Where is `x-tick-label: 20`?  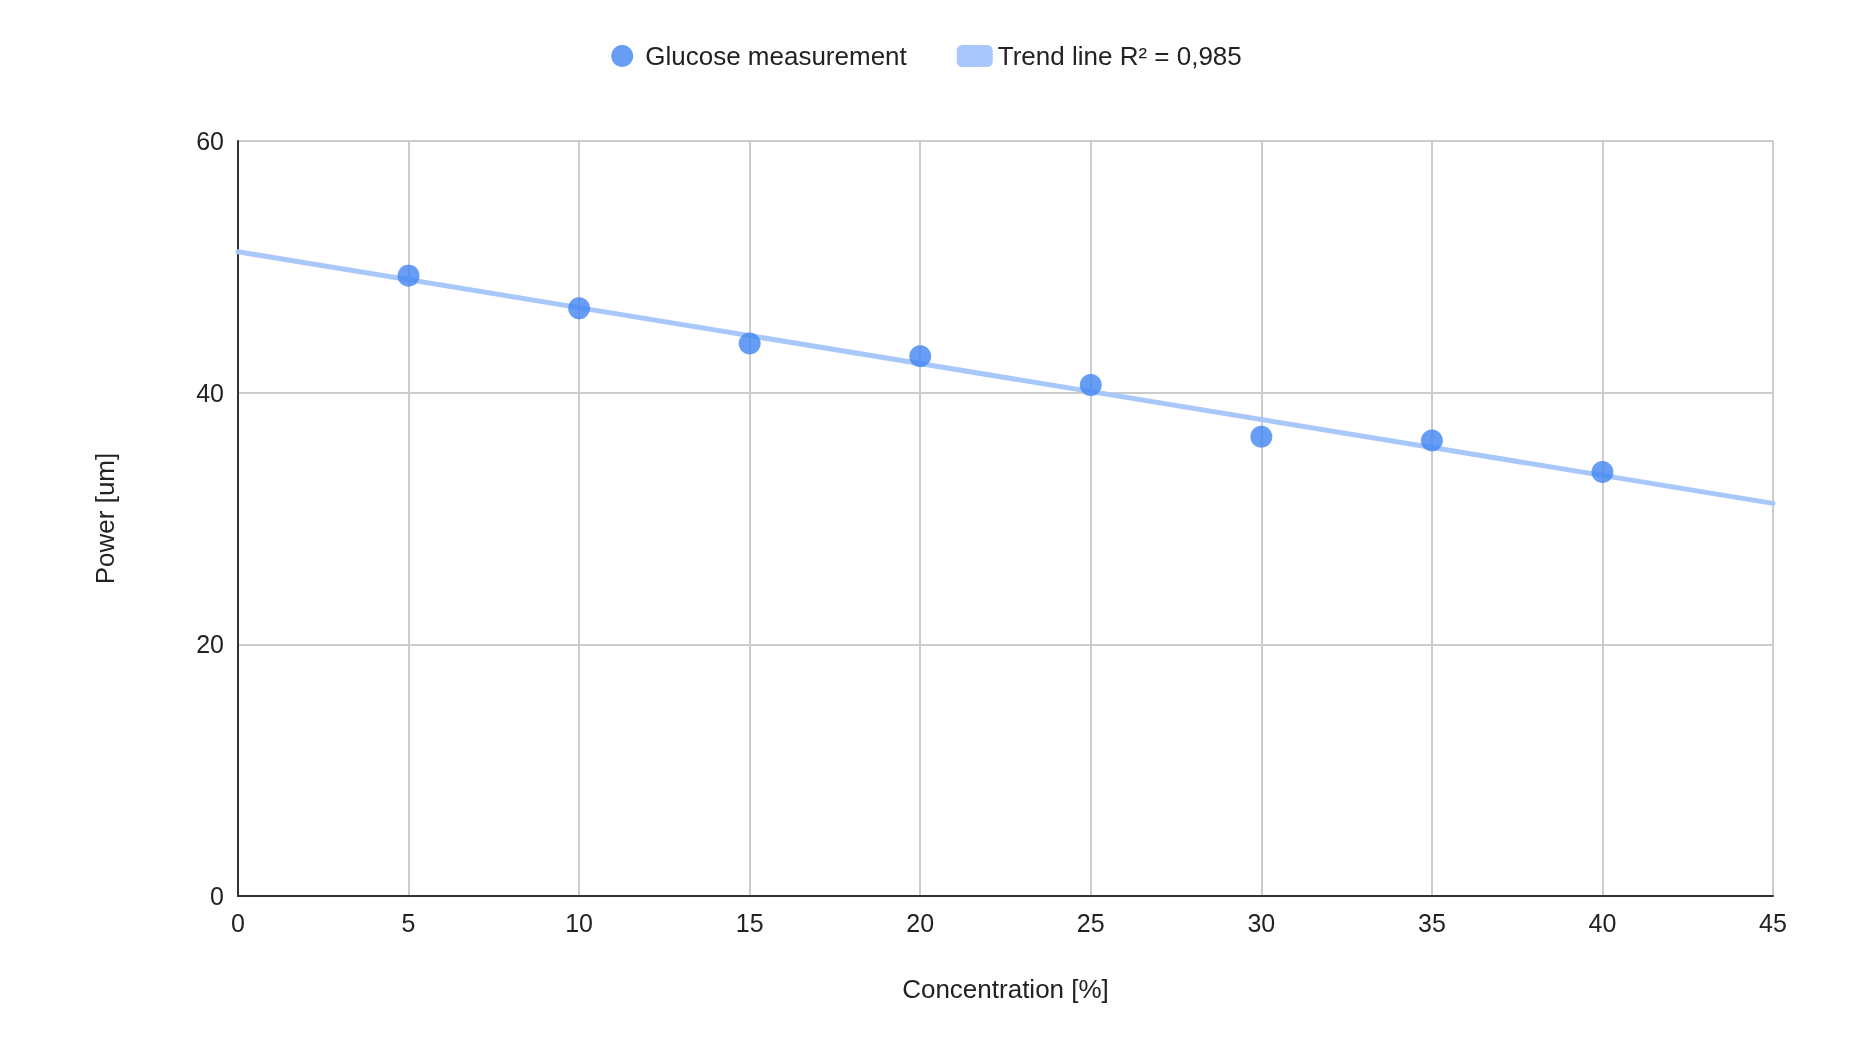
x-tick-label: 20 is located at coordinates (920, 922).